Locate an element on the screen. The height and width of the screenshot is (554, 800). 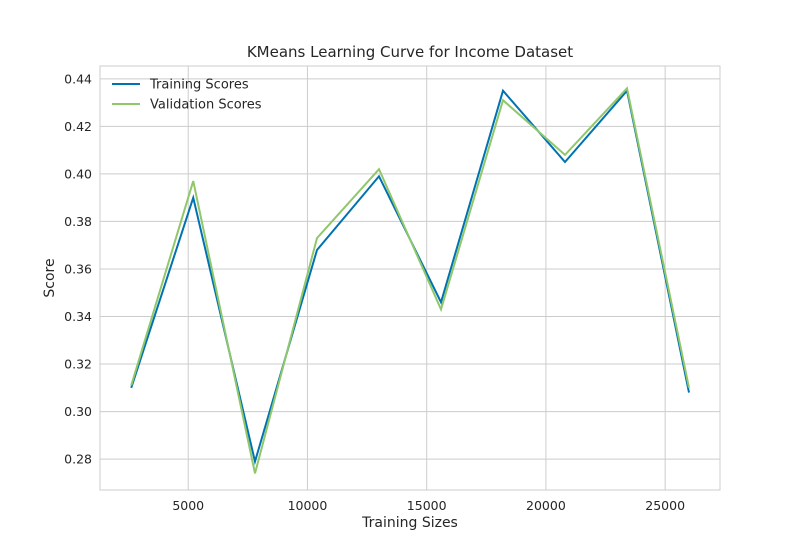
x-axis-label: Training Sizes is located at coordinates (409, 523).